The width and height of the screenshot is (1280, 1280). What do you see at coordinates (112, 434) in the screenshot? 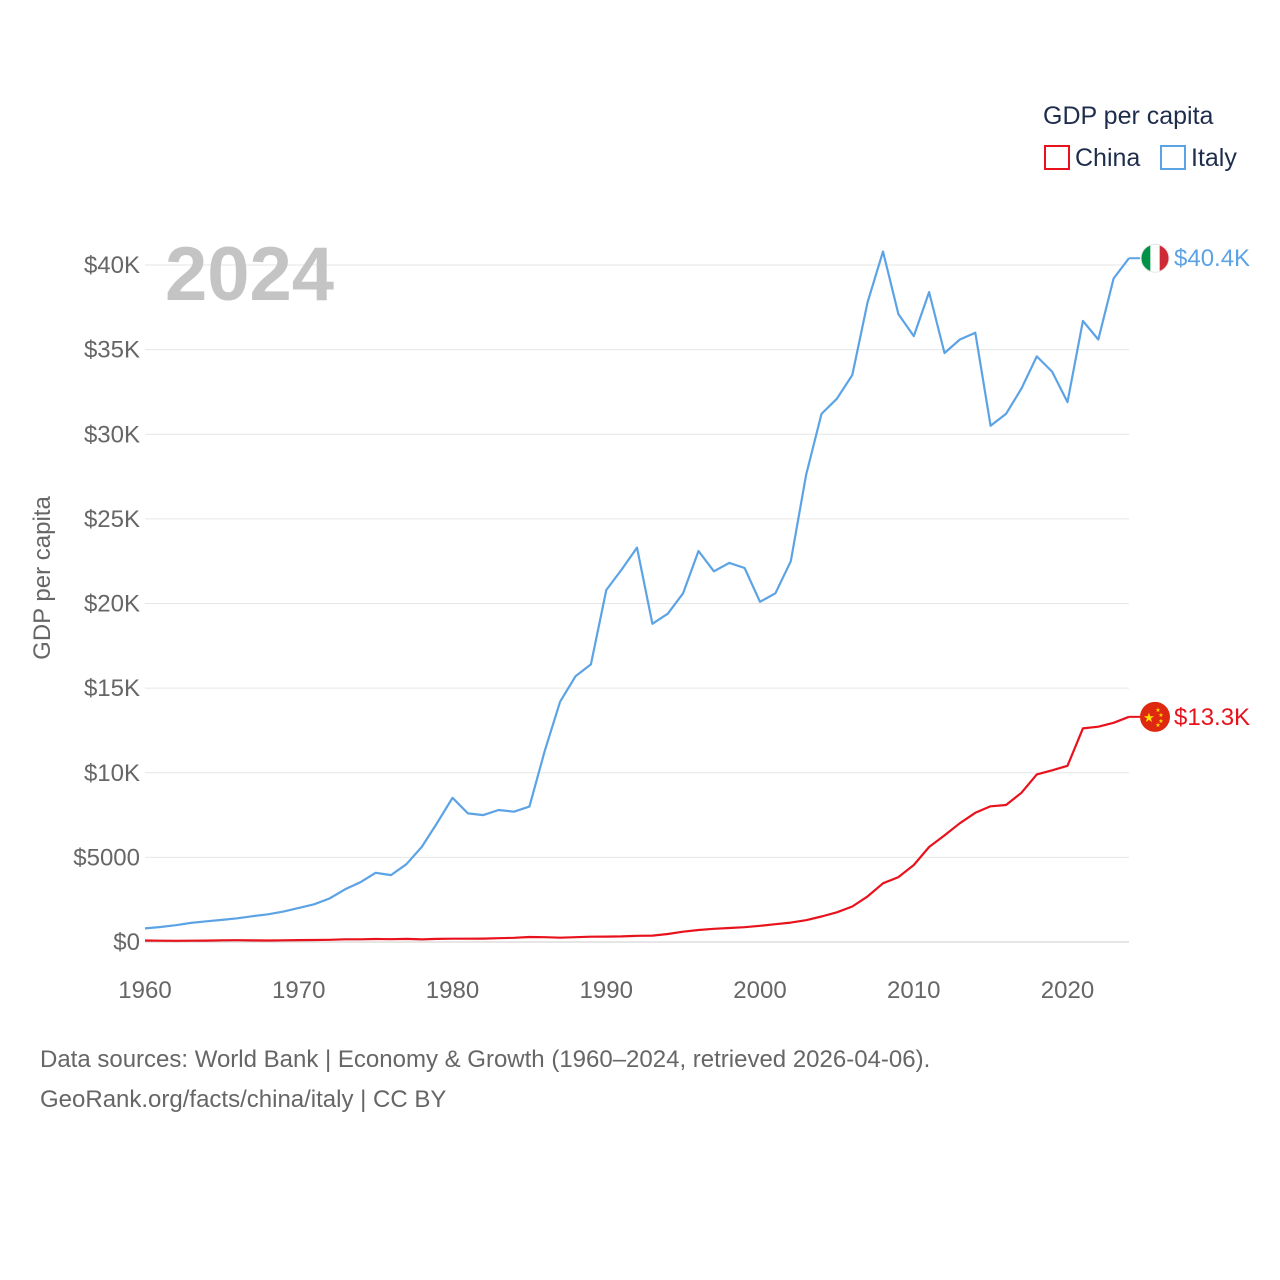
I see `y-tick-label: $30K` at bounding box center [112, 434].